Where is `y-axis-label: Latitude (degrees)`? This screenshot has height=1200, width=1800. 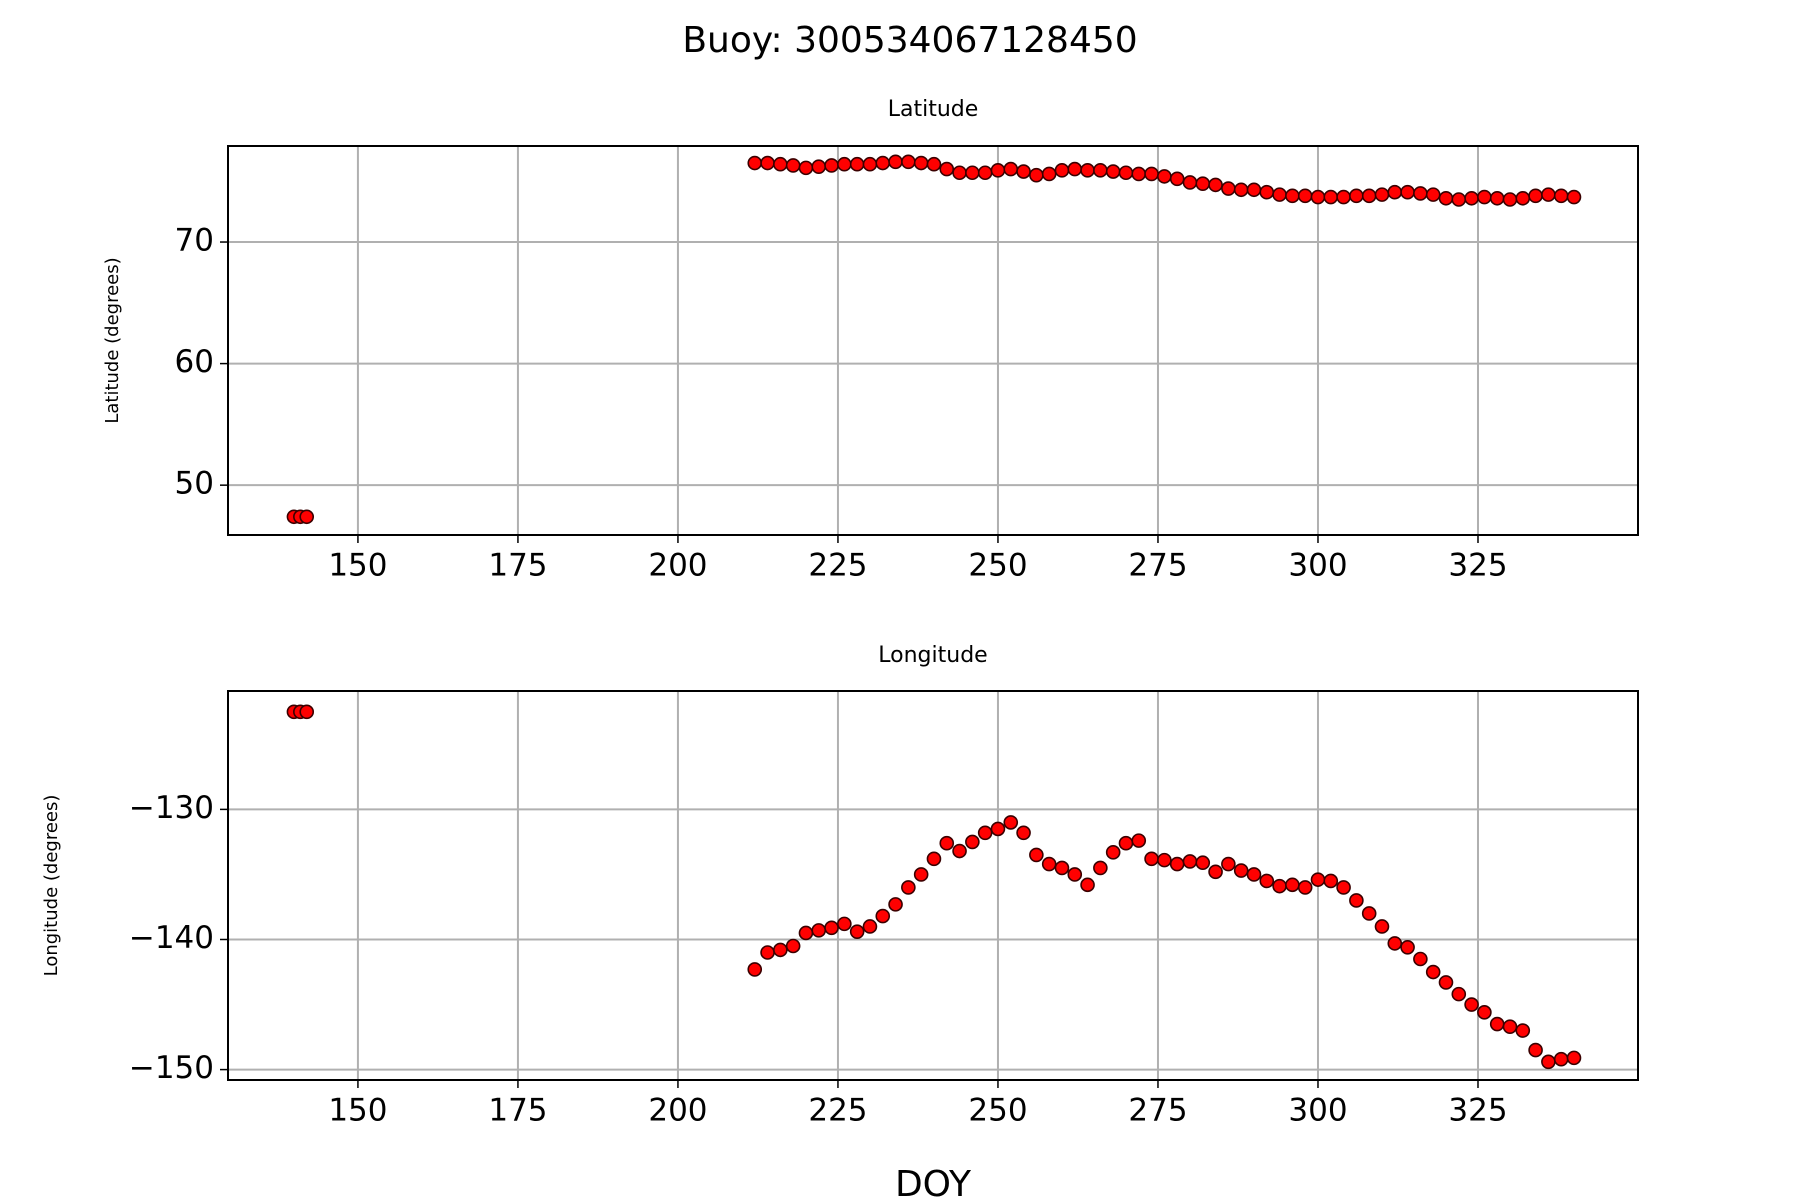
y-axis-label: Latitude (degrees) is located at coordinates (112, 340).